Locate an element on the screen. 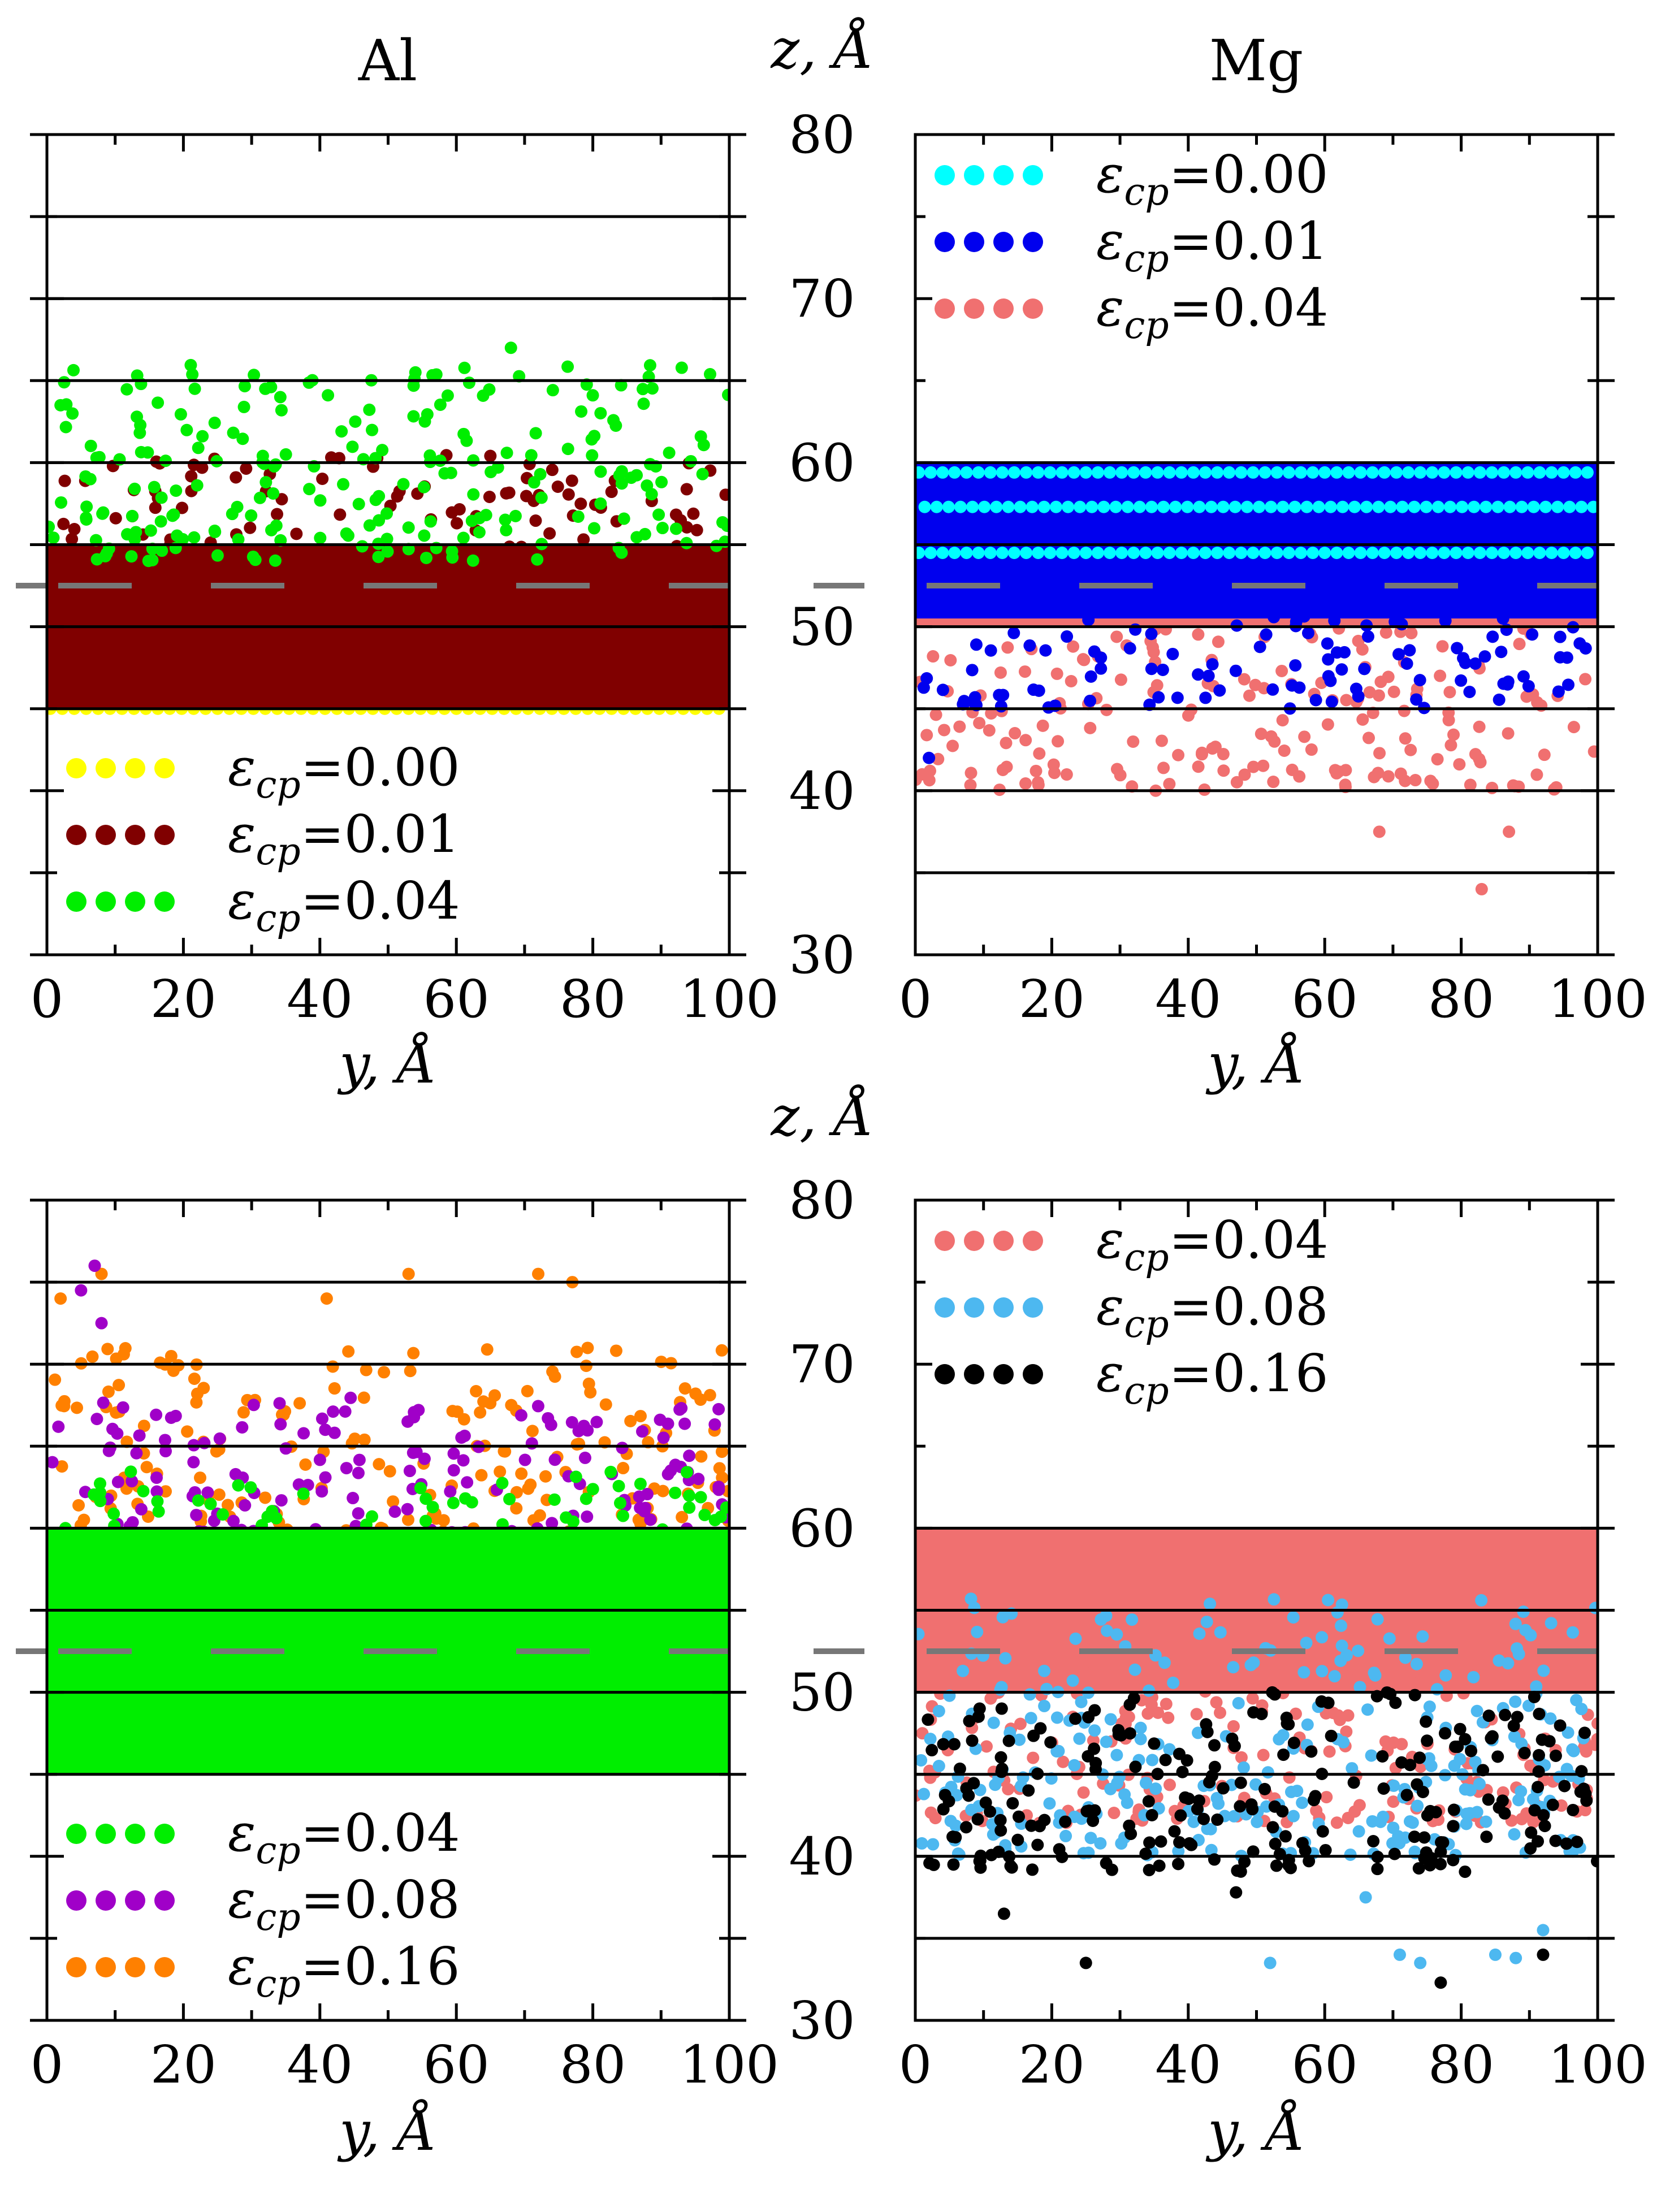 The image size is (1674, 2212). outlier-point is located at coordinates (1516, 1958).